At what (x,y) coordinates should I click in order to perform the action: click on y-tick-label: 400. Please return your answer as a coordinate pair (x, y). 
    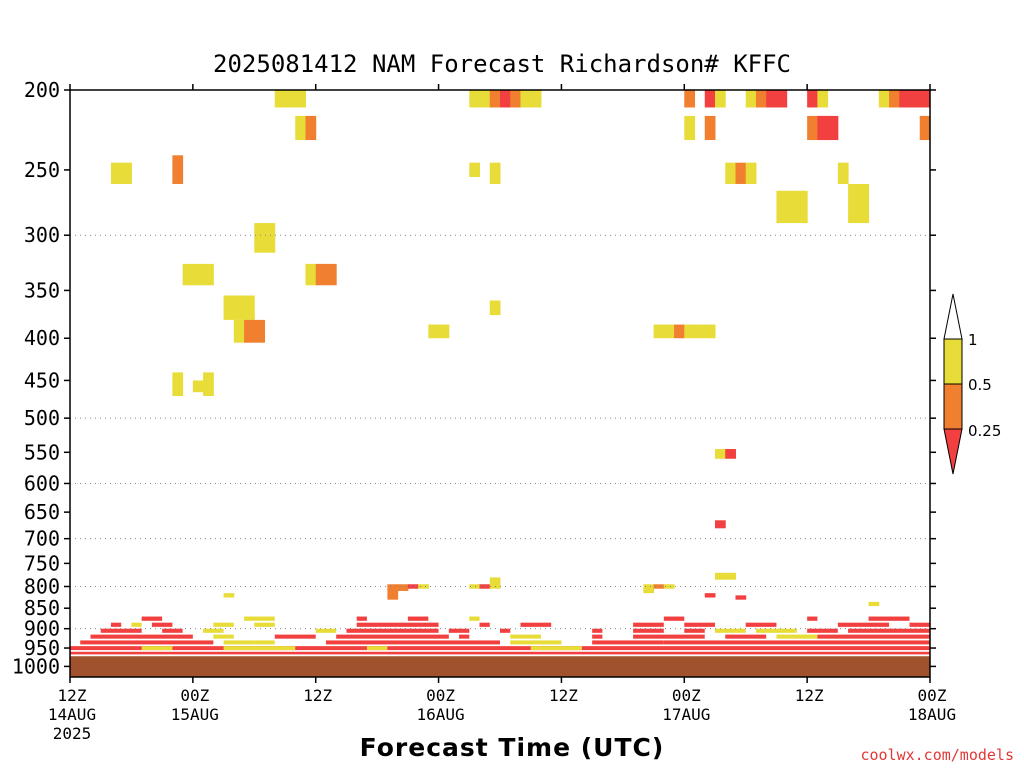
    Looking at the image, I should click on (42, 338).